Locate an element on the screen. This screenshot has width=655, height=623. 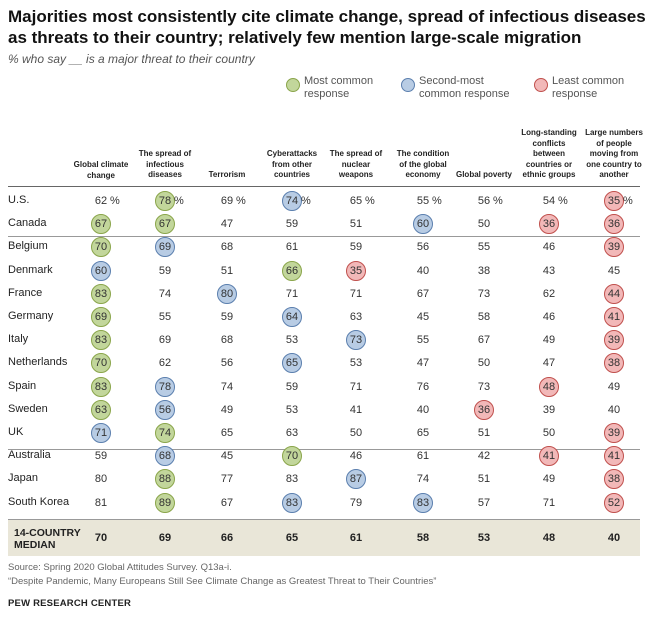
table-cell: 35 is located at coordinates (356, 270).